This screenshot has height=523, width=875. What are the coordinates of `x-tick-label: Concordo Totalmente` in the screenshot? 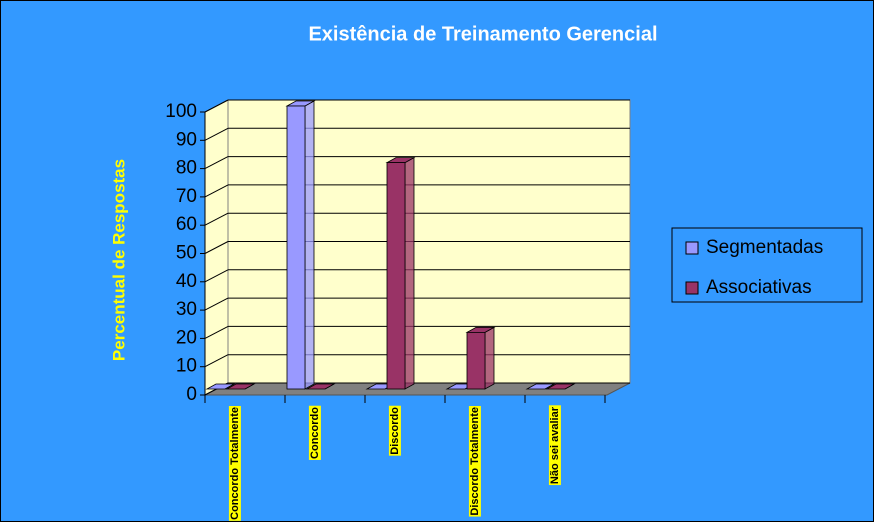 It's located at (235, 463).